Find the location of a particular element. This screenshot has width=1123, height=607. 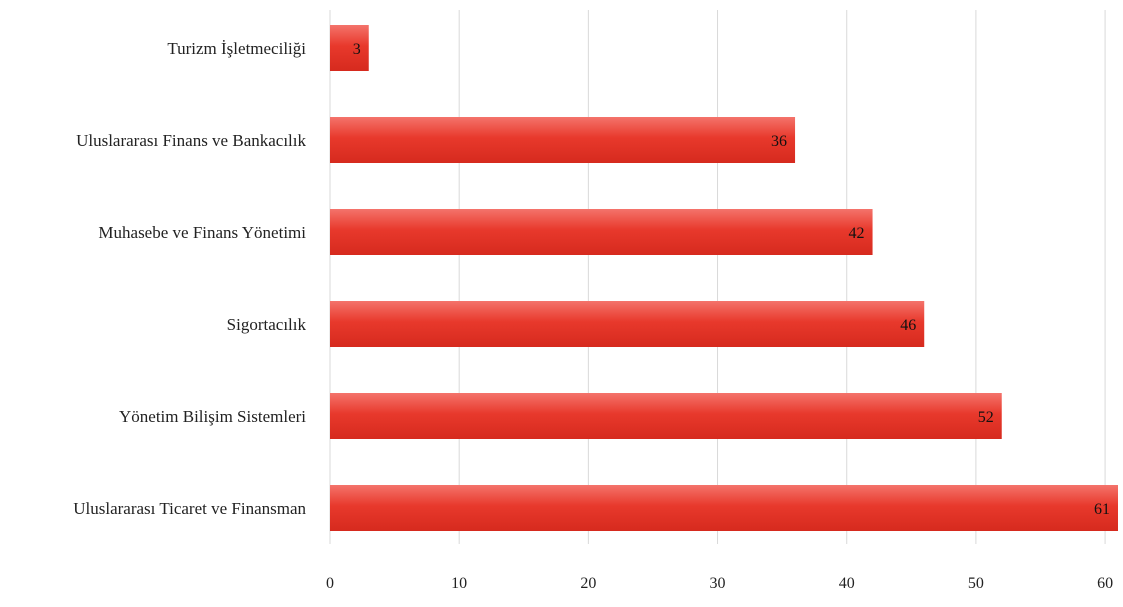

data-label: 61 is located at coordinates (1102, 509).